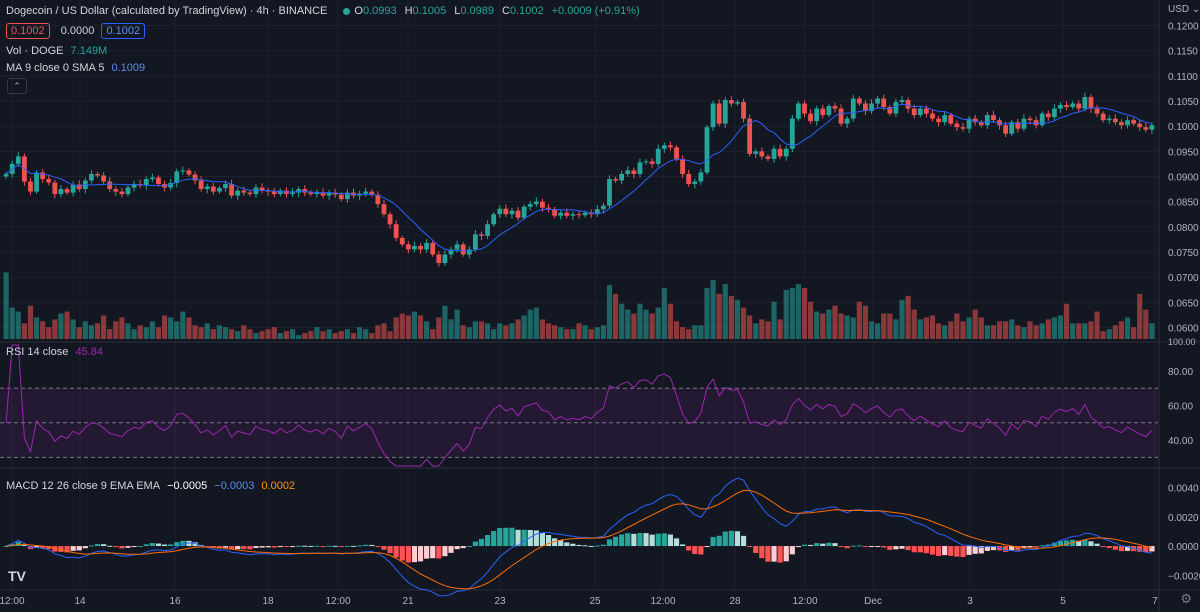 The image size is (1200, 612). Describe the element at coordinates (379, 11) in the screenshot. I see `ohlc-value: 0.0993` at that location.